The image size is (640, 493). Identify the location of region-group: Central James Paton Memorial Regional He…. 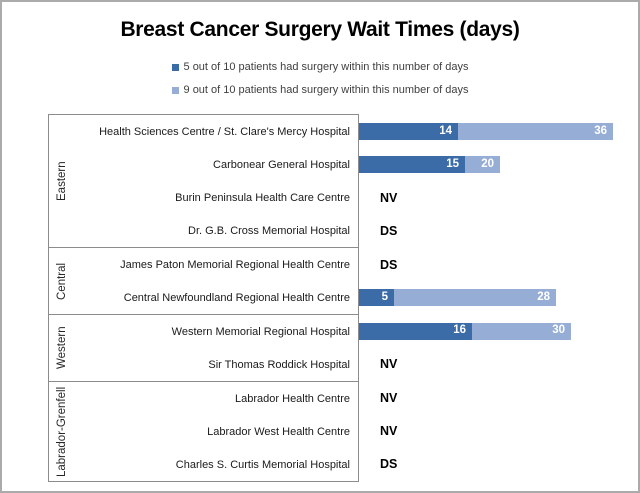
(203, 280).